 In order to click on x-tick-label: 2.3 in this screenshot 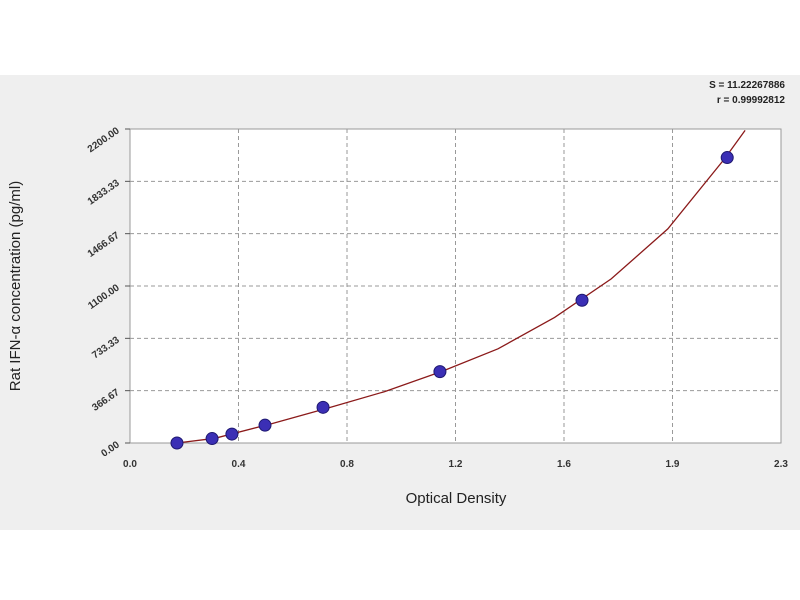, I will do `click(781, 464)`.